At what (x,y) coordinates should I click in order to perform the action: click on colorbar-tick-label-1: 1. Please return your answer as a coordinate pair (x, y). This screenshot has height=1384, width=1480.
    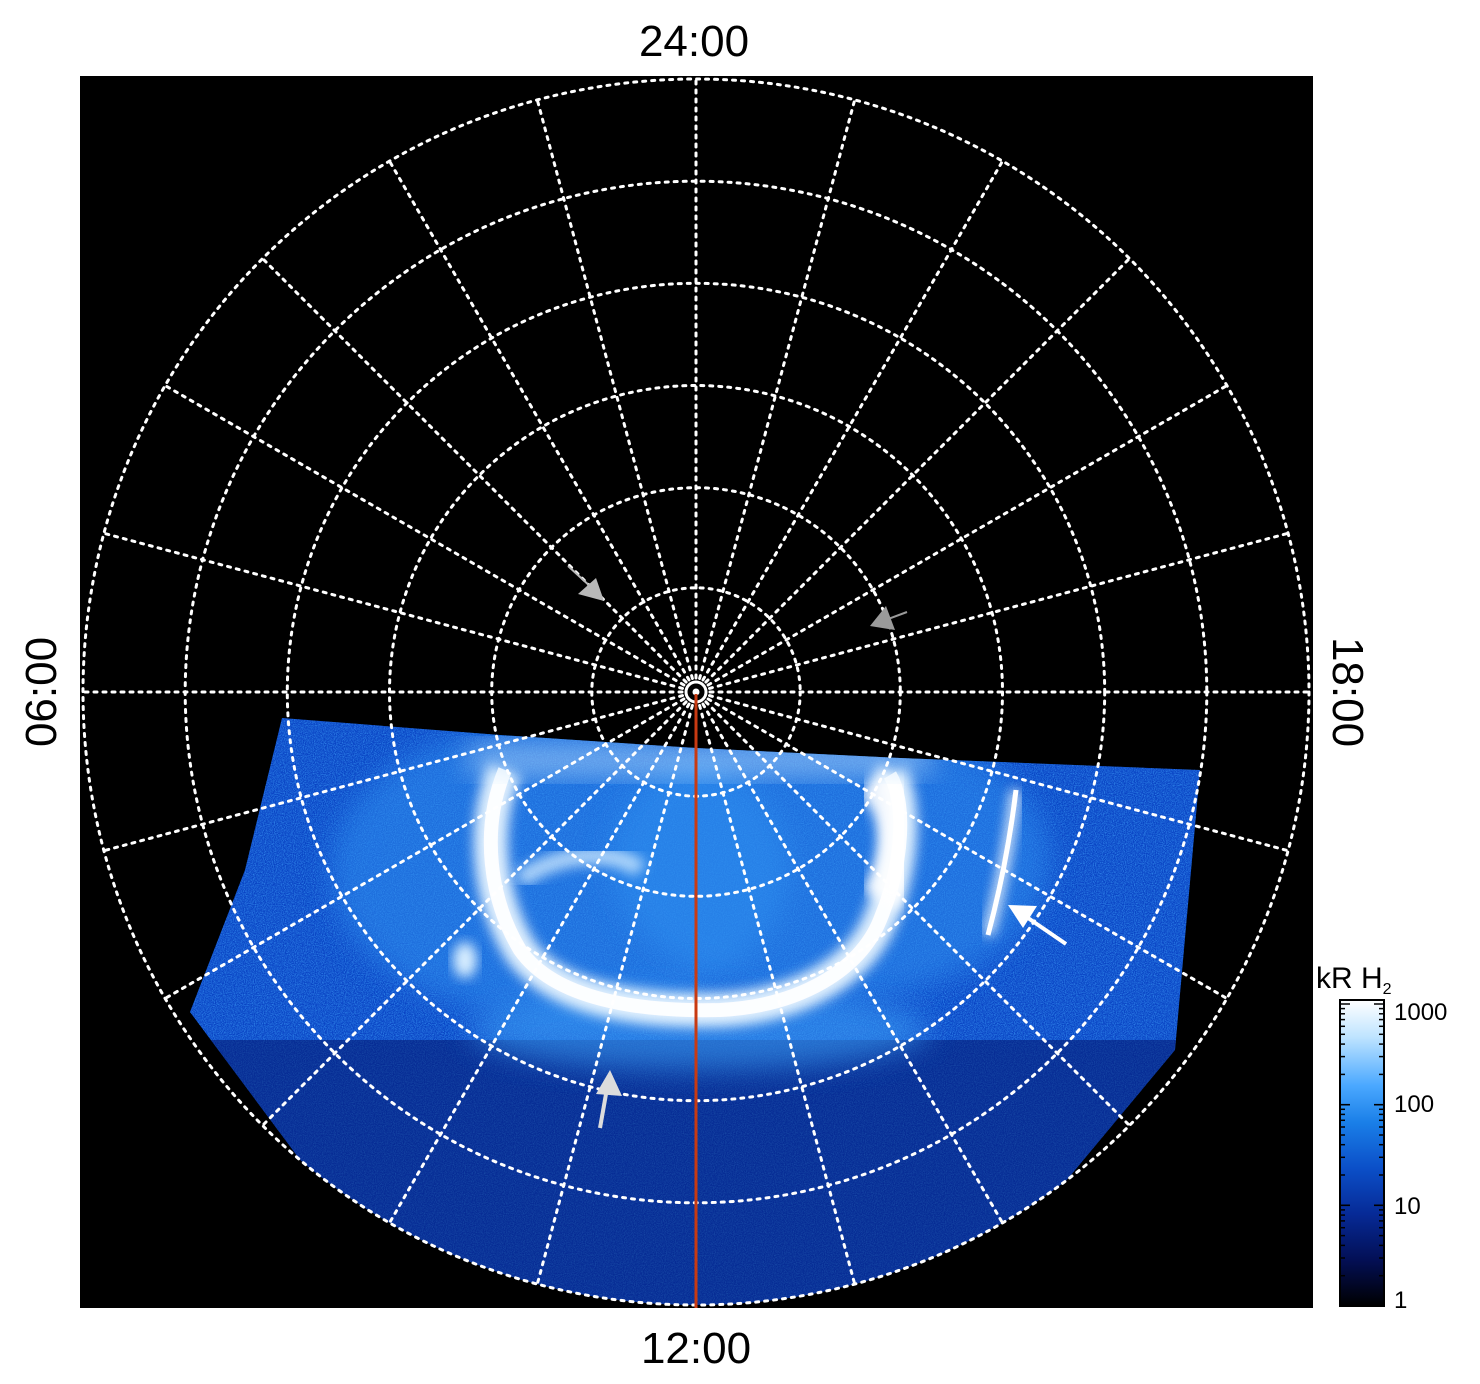
    Looking at the image, I should click on (1400, 1300).